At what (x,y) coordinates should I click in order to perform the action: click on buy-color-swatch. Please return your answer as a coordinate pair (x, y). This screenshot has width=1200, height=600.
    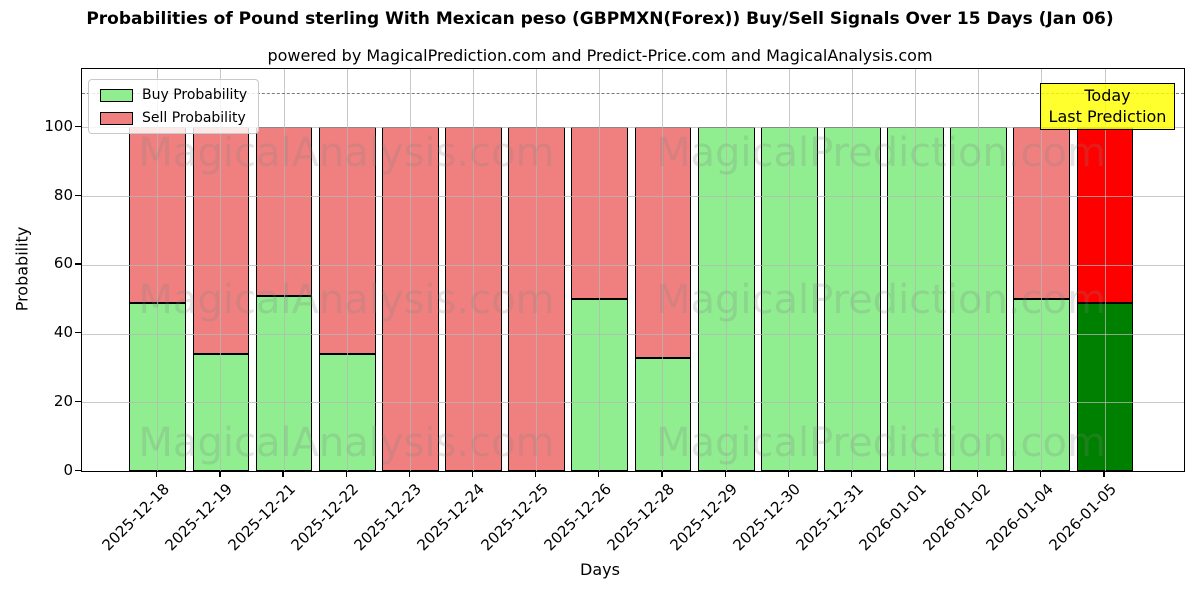
    Looking at the image, I should click on (116, 95).